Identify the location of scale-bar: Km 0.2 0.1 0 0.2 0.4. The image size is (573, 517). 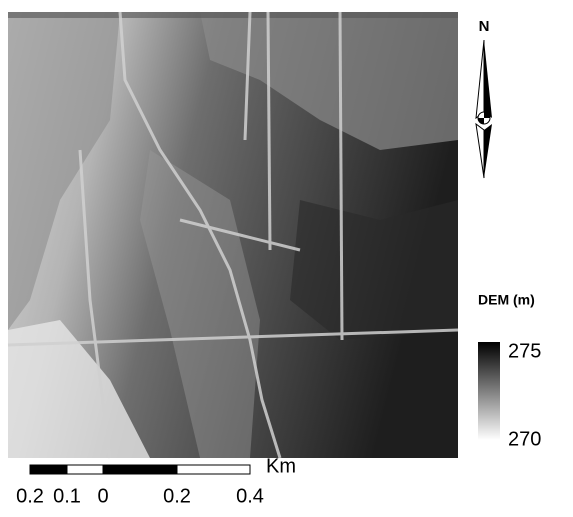
(156, 481).